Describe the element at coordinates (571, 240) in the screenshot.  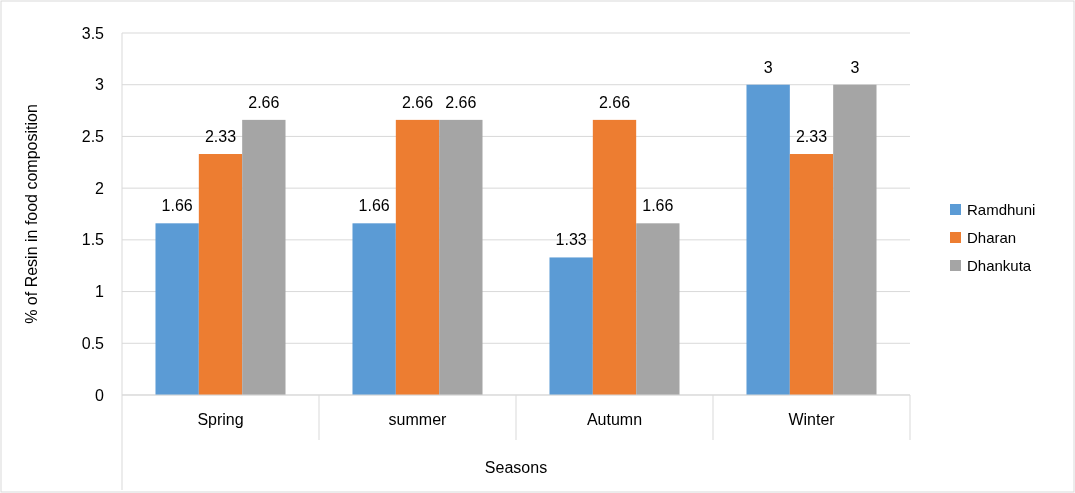
I see `data-label: 1.33` at that location.